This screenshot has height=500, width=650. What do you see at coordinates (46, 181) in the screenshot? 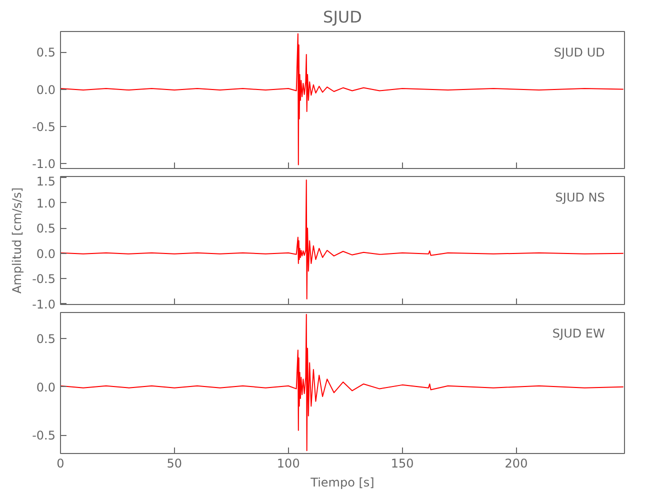
I see `y-tick-label: 1.5` at bounding box center [46, 181].